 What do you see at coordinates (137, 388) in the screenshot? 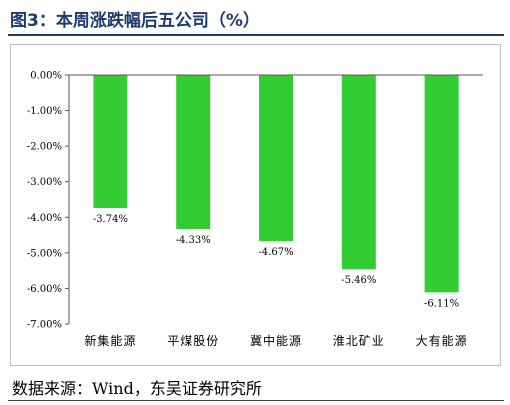
I see `source-note: 数据来源：Wind，东吴证券研究所` at bounding box center [137, 388].